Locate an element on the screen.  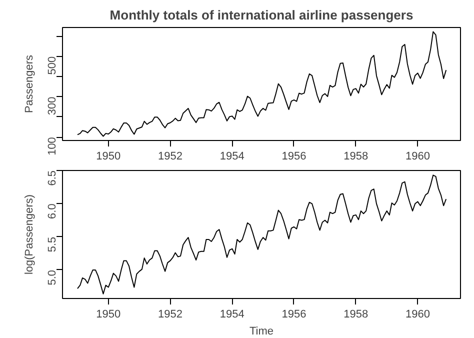
chart-title: Monthly totals of international airline passengers is located at coordinates (262, 15).